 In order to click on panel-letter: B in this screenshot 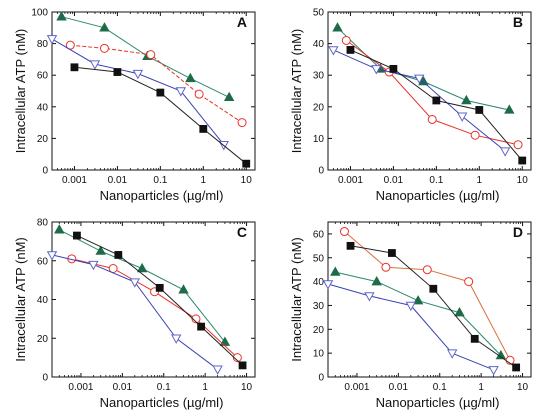, I will do `click(518, 22)`.